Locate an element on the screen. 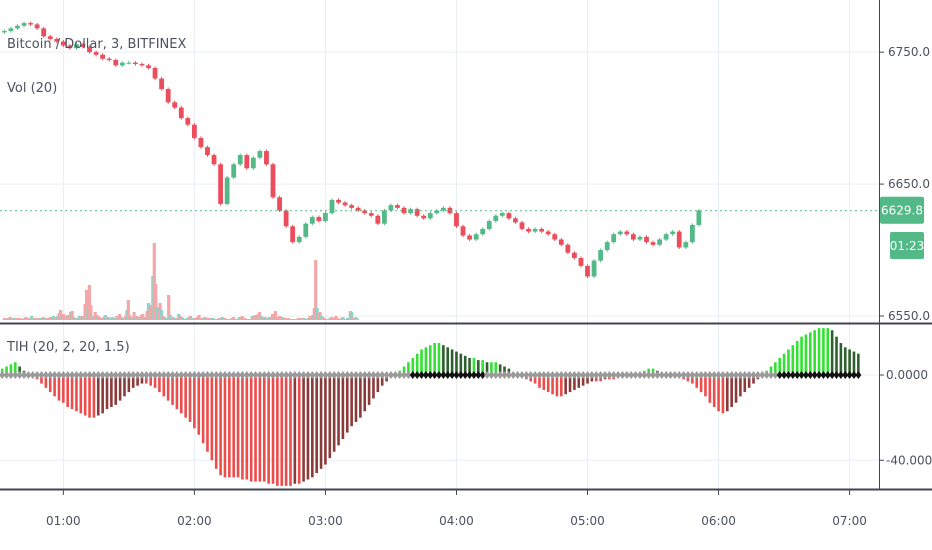 The image size is (932, 550). price-axis: 6750.0 6650.0 6550.0 is located at coordinates (904, 184).